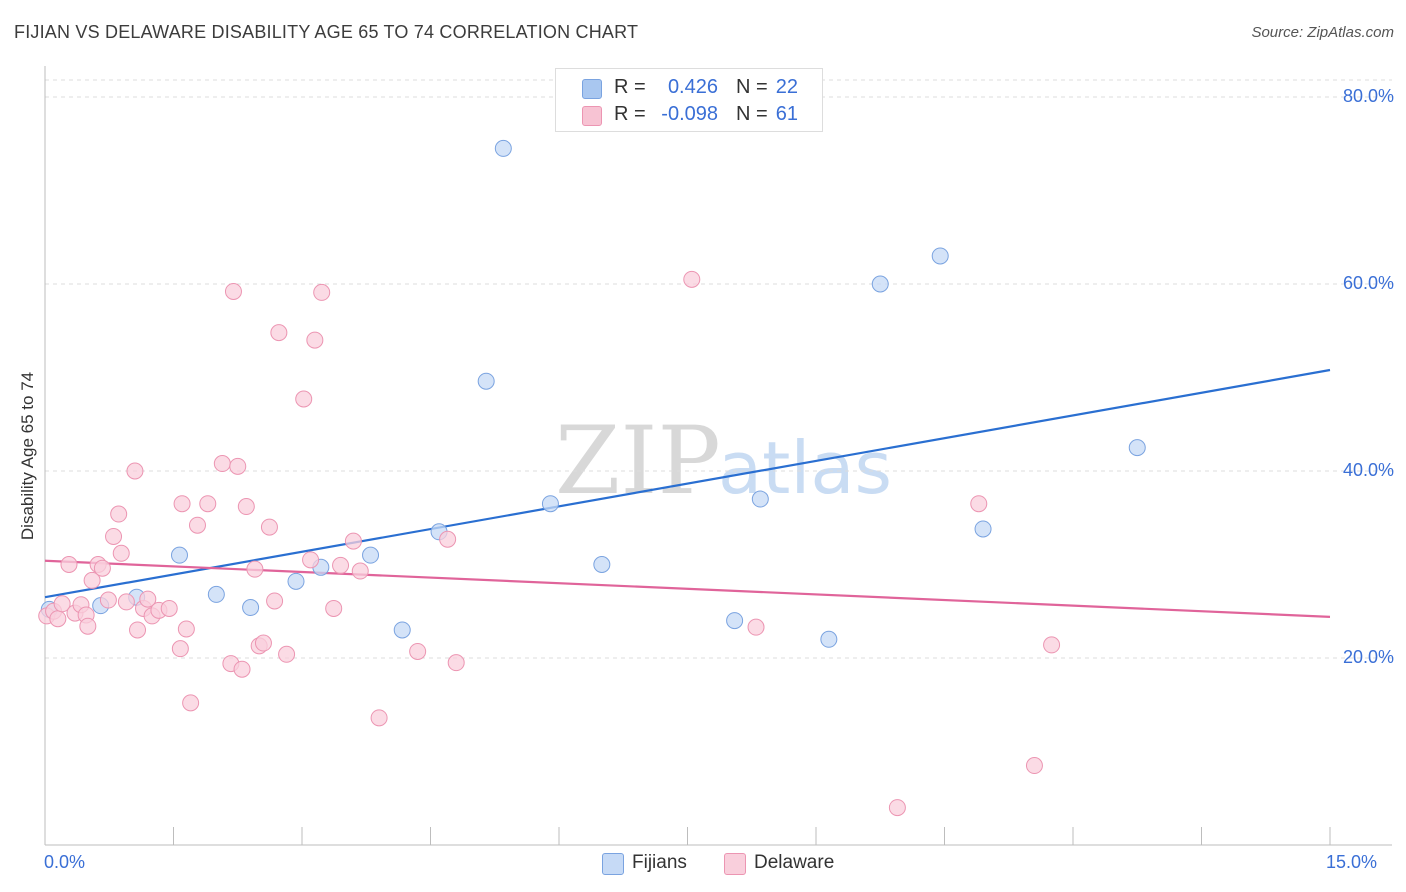 Image resolution: width=1406 pixels, height=892 pixels. I want to click on fijians-swatch, so click(592, 89).